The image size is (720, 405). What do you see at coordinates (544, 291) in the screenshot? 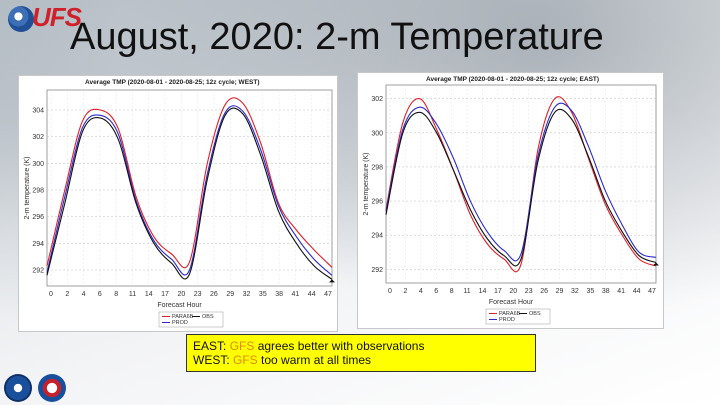
I see `chart-1-x-tick-label: 26` at bounding box center [544, 291].